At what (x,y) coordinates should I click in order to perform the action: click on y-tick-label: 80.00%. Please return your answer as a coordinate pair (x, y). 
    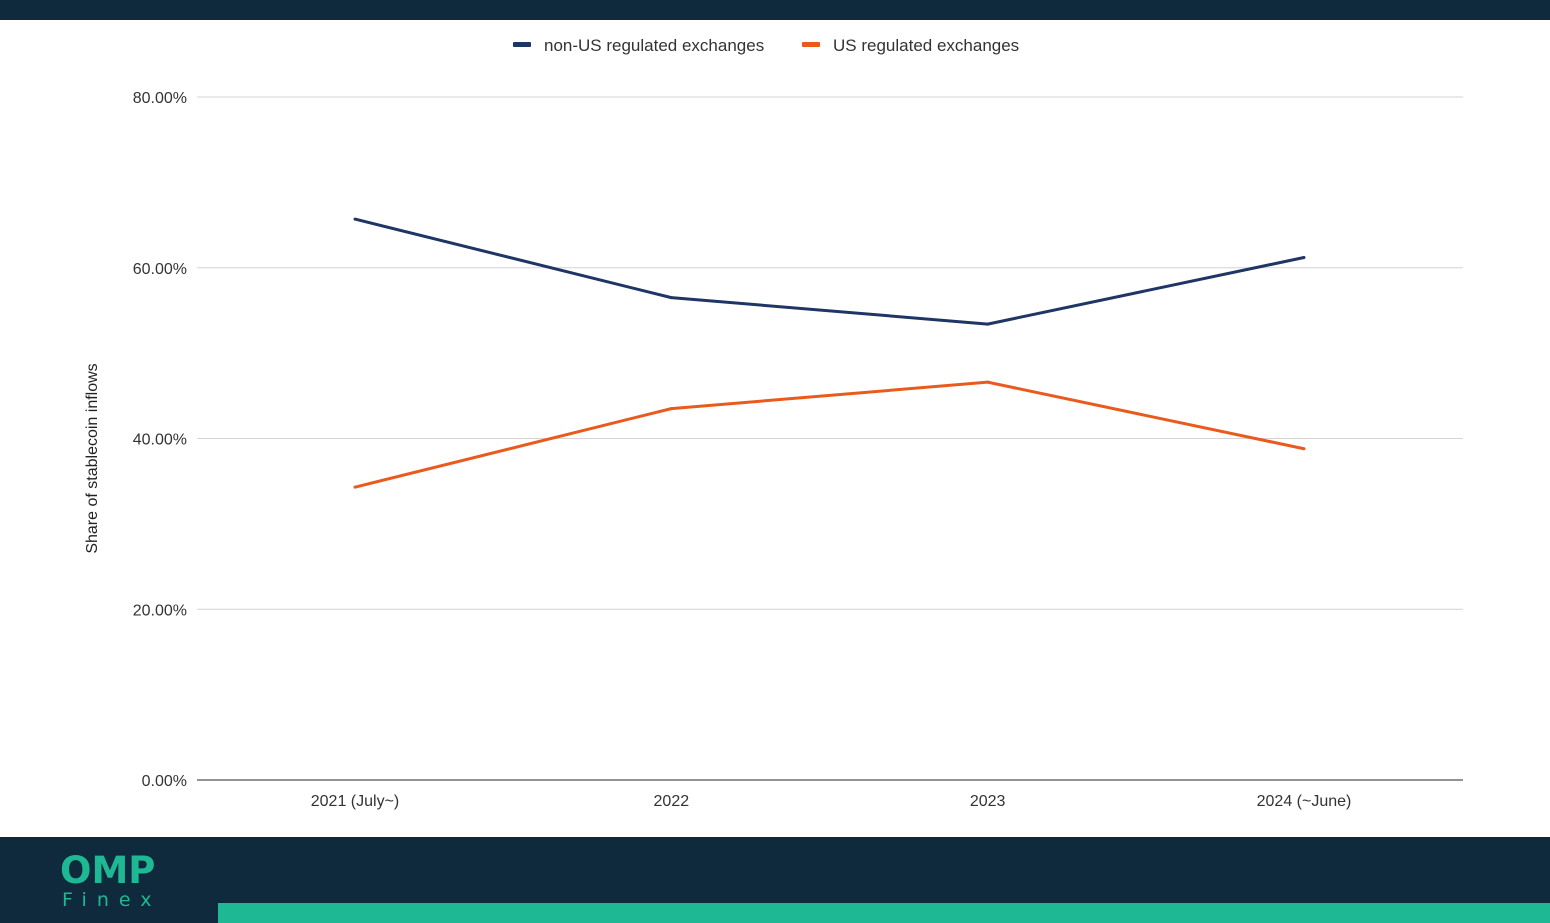
    Looking at the image, I should click on (160, 98).